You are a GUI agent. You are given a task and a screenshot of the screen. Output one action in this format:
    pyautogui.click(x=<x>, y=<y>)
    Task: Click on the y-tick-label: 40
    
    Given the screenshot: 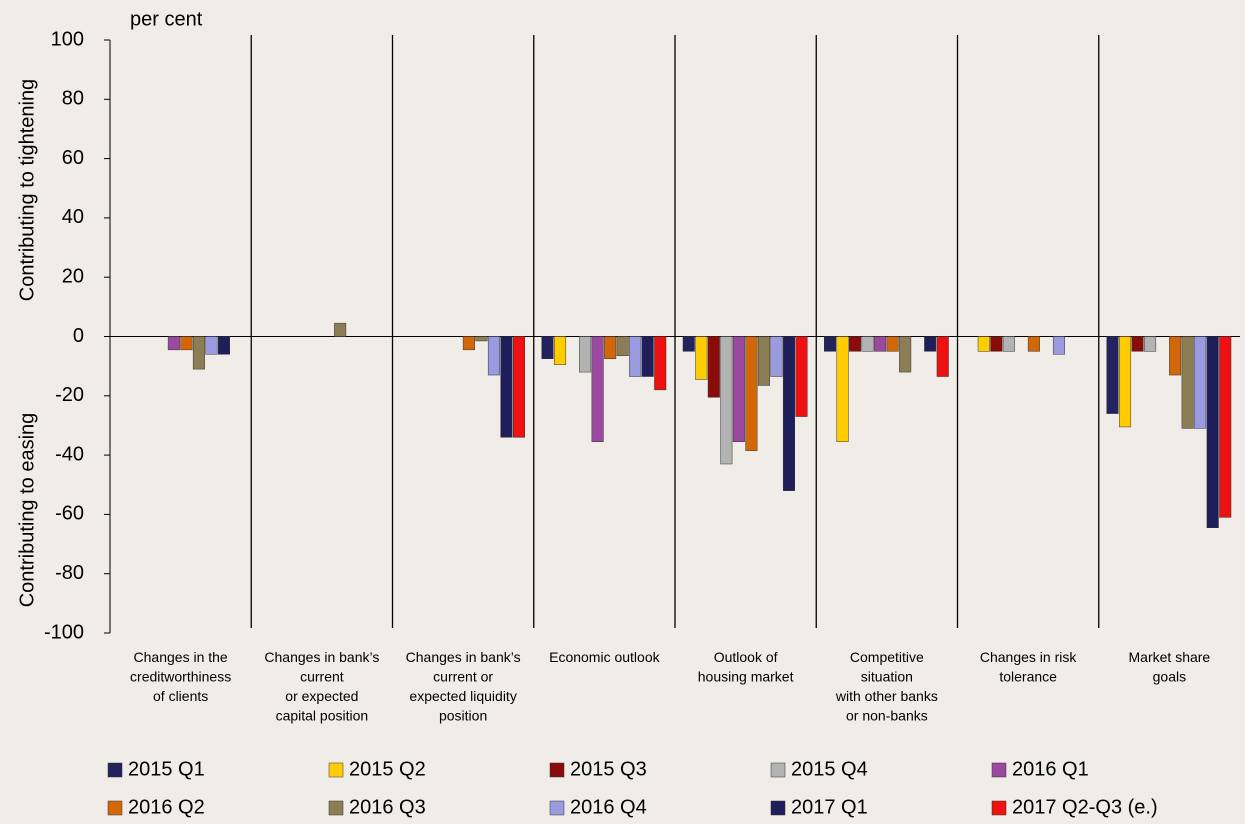 What is the action you would take?
    pyautogui.click(x=73, y=217)
    